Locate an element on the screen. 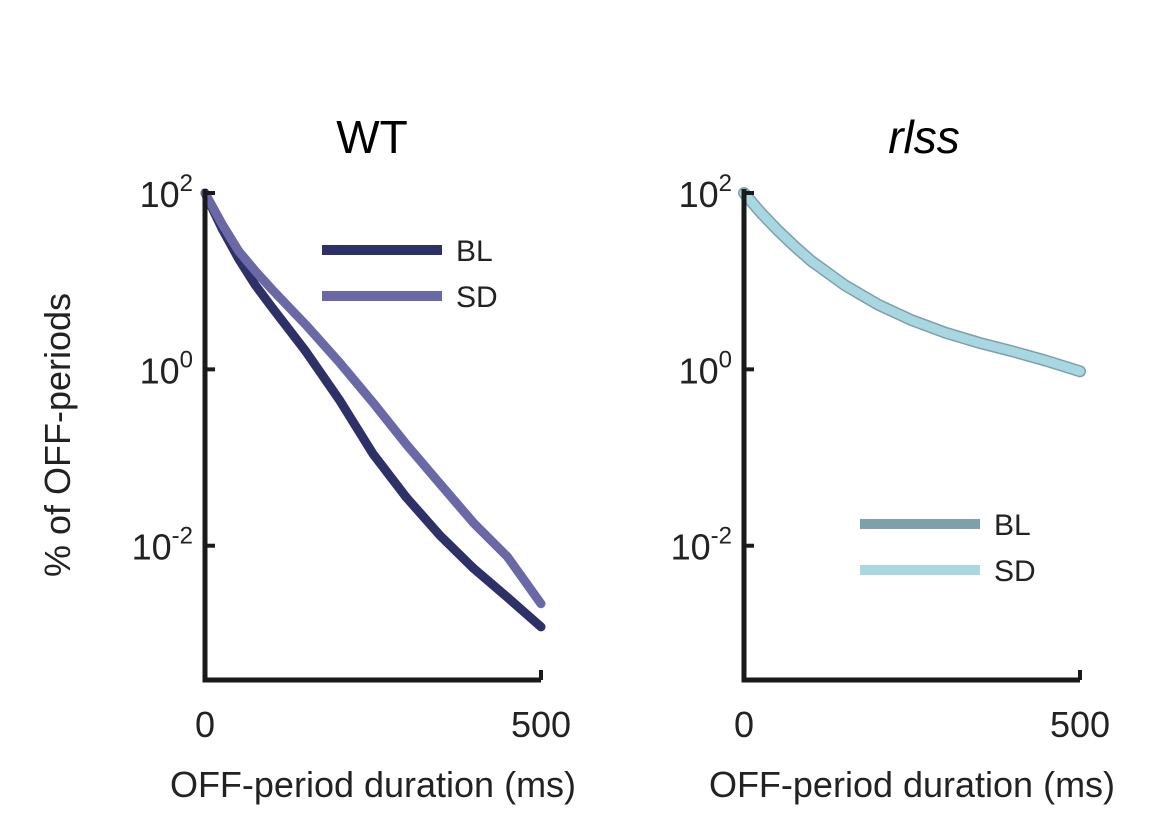 The width and height of the screenshot is (1160, 833). panel-title: WT is located at coordinates (372, 137).